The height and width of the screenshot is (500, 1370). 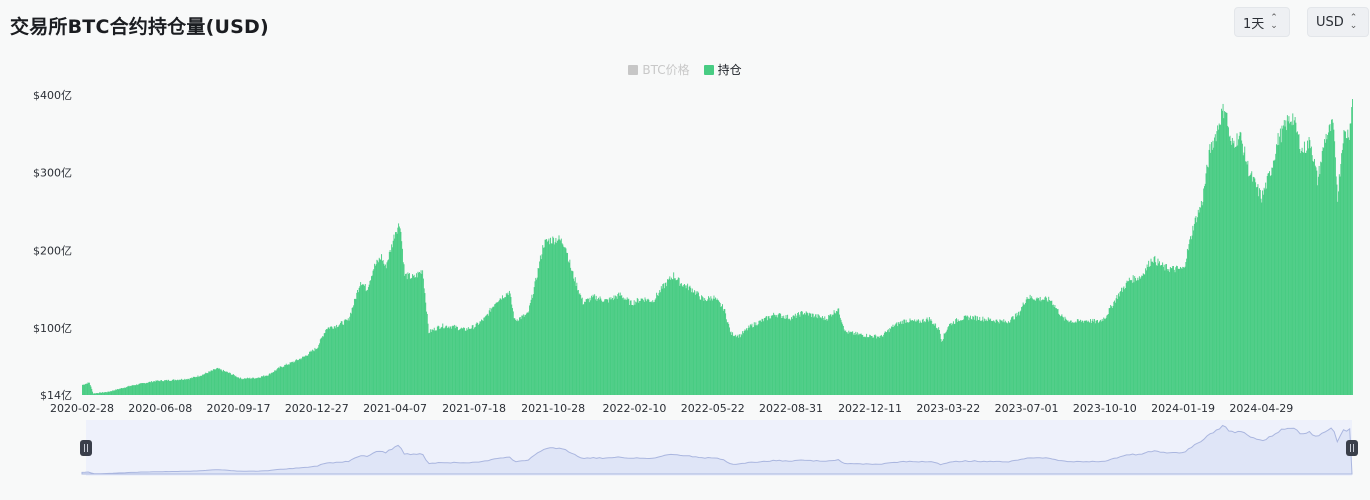 I want to click on y-tick-label: $100亿, so click(x=52, y=328).